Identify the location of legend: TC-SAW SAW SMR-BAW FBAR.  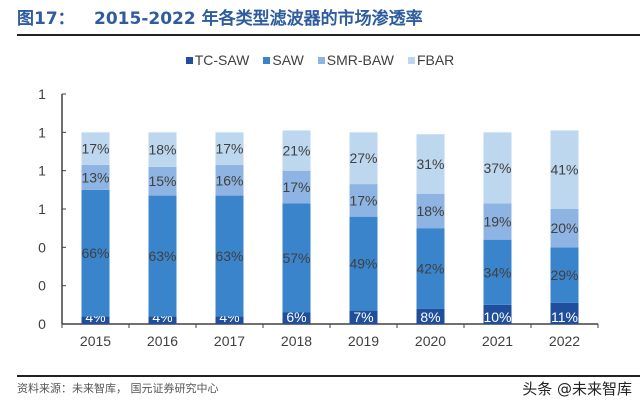
(320, 60).